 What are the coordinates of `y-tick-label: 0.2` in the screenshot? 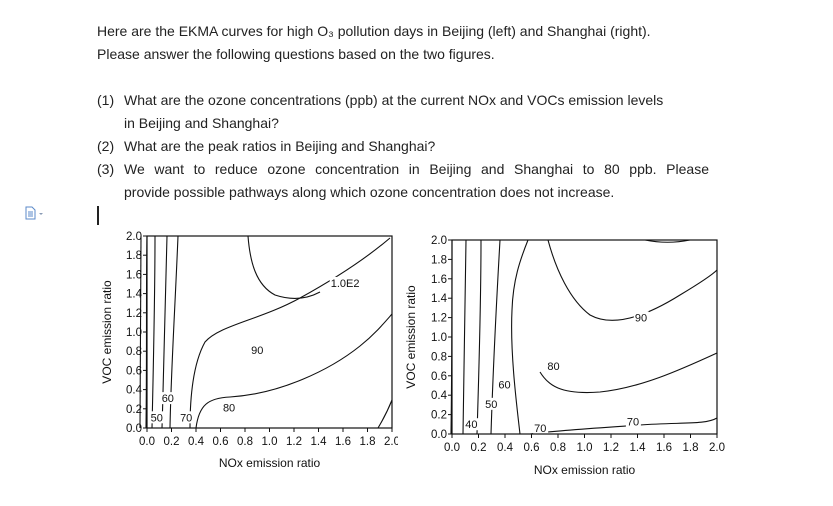 It's located at (439, 416).